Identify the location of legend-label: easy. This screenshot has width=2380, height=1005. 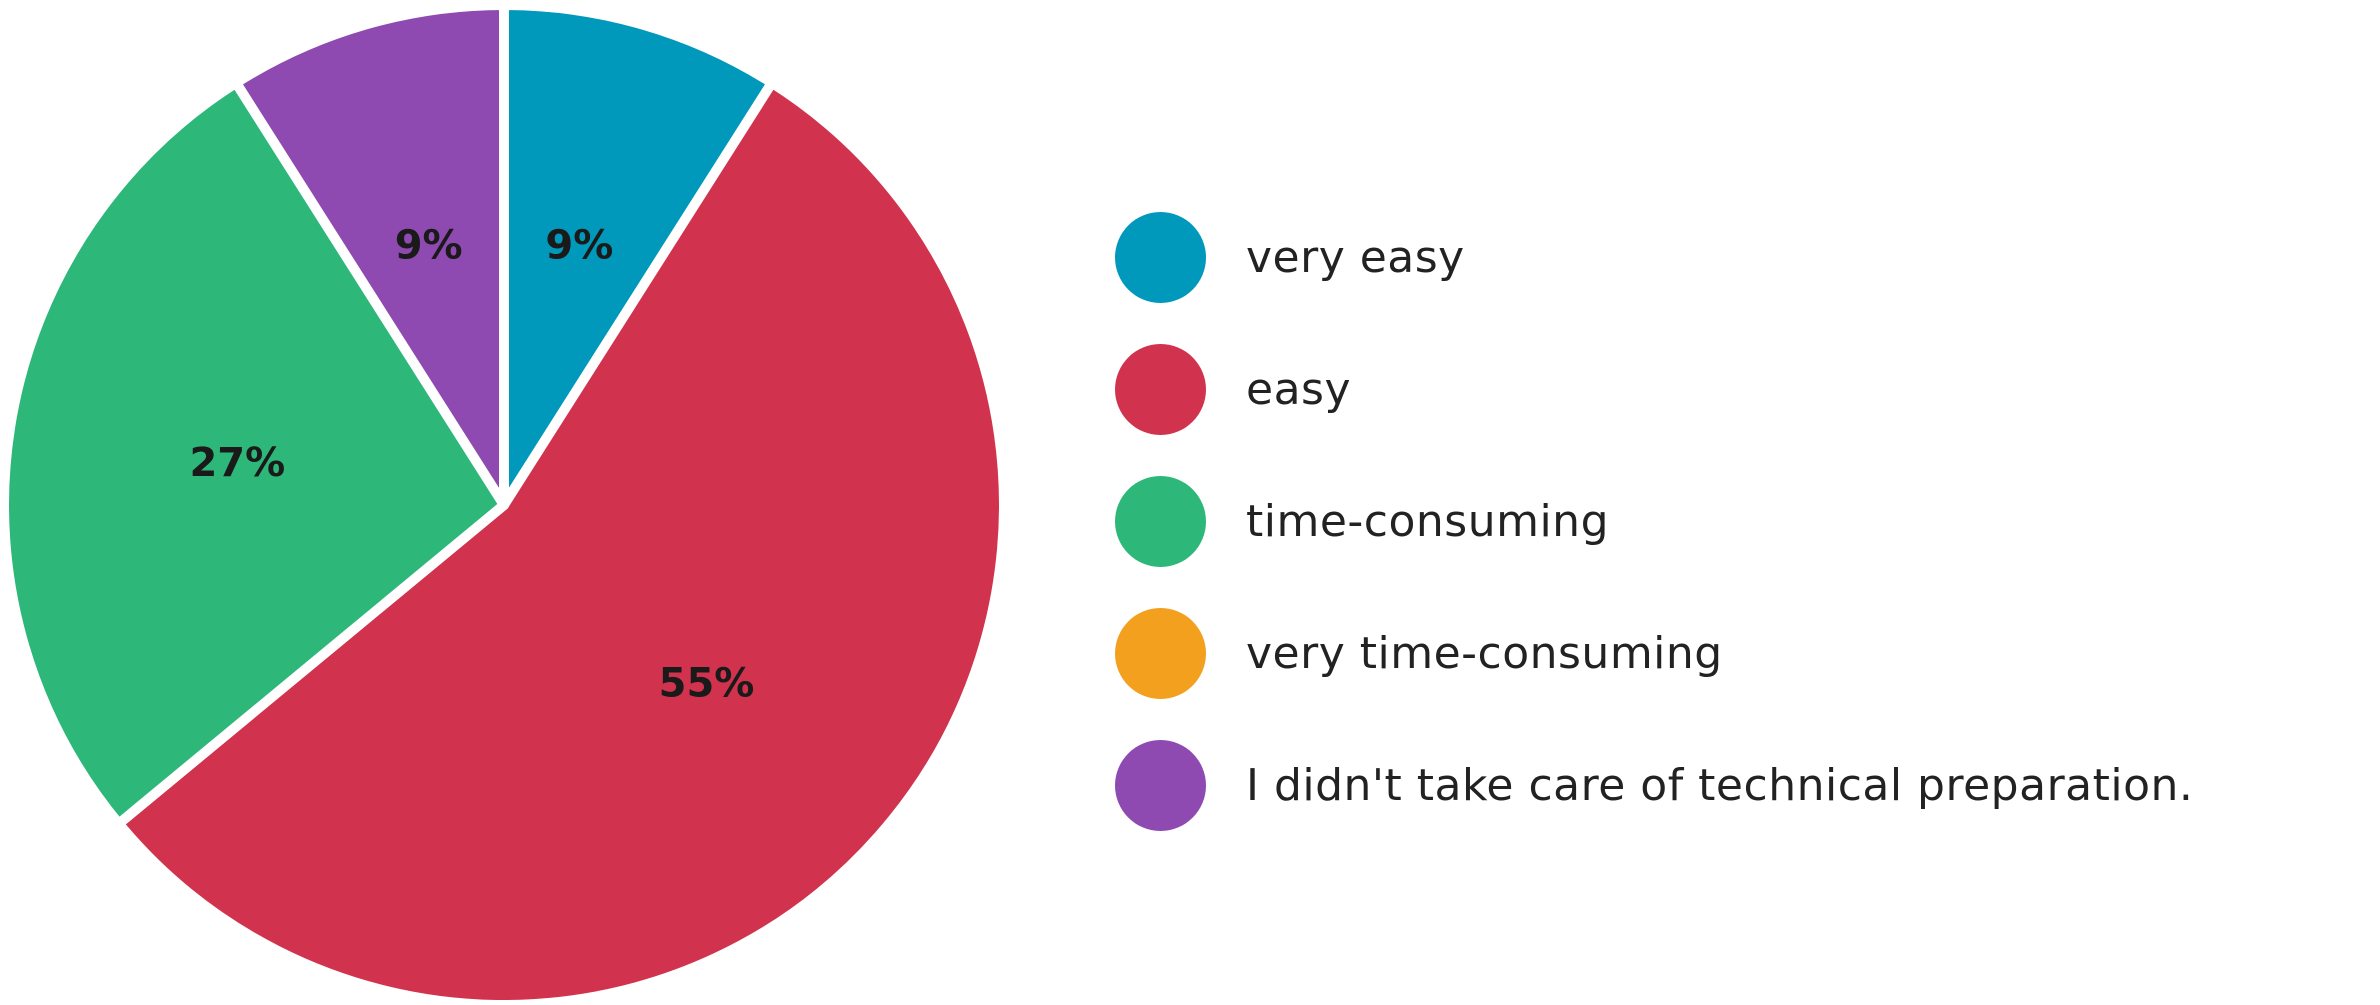
(1298, 389).